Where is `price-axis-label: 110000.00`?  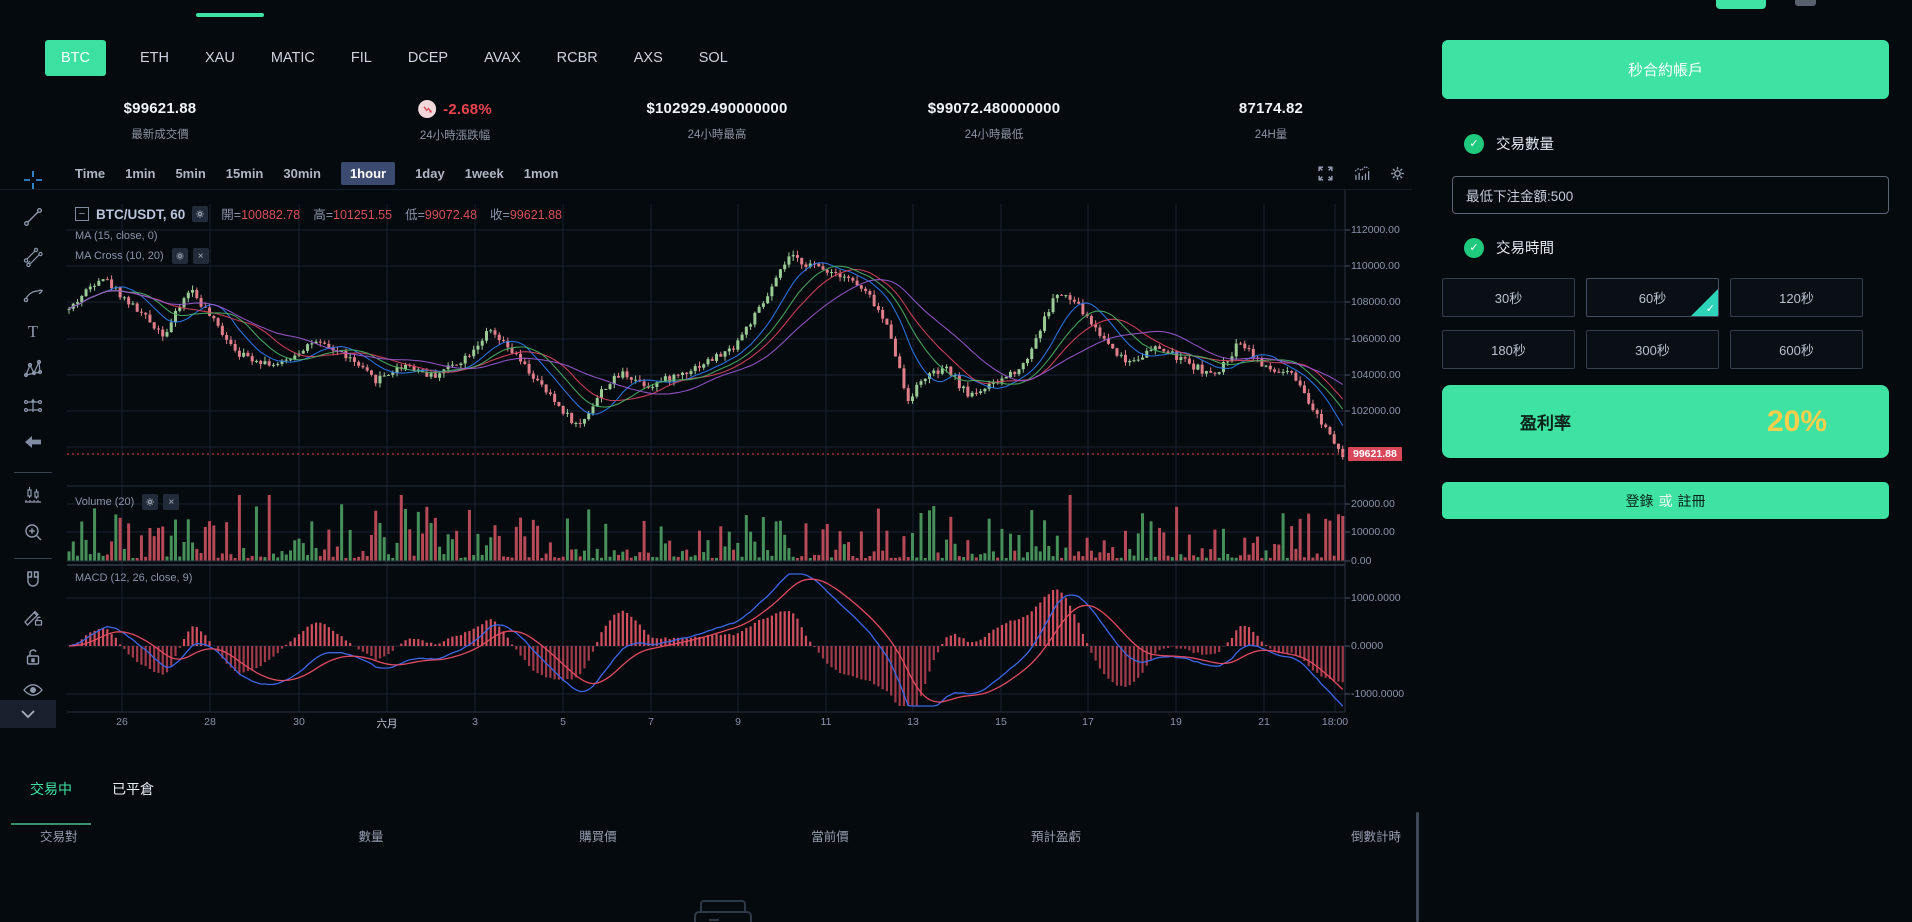
price-axis-label: 110000.00 is located at coordinates (1375, 266).